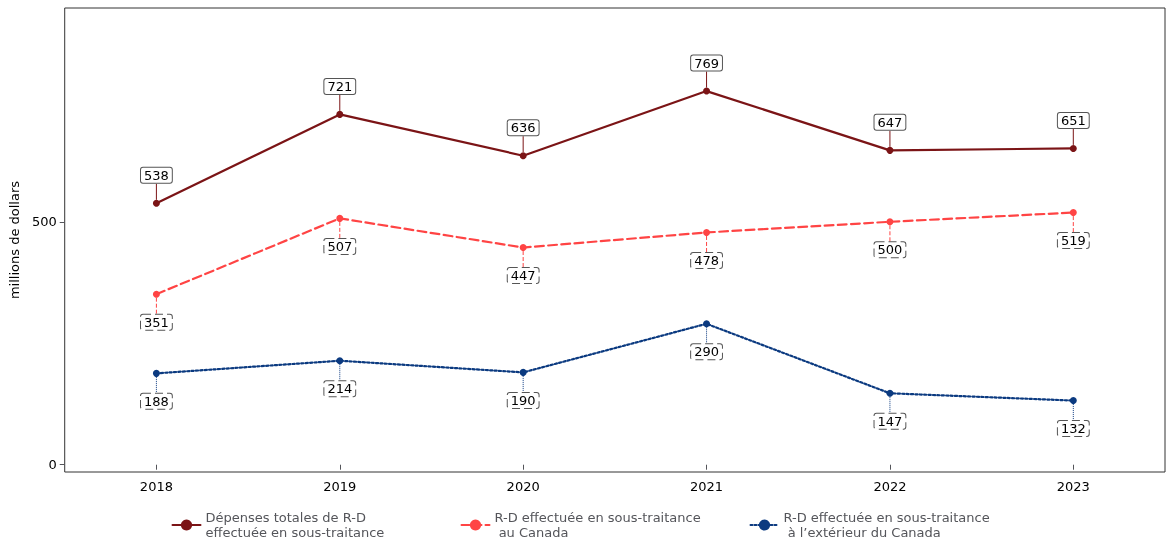  I want to click on legend-label: Dépenses totales de R-D effectuée en sous-traitance, so click(295, 525).